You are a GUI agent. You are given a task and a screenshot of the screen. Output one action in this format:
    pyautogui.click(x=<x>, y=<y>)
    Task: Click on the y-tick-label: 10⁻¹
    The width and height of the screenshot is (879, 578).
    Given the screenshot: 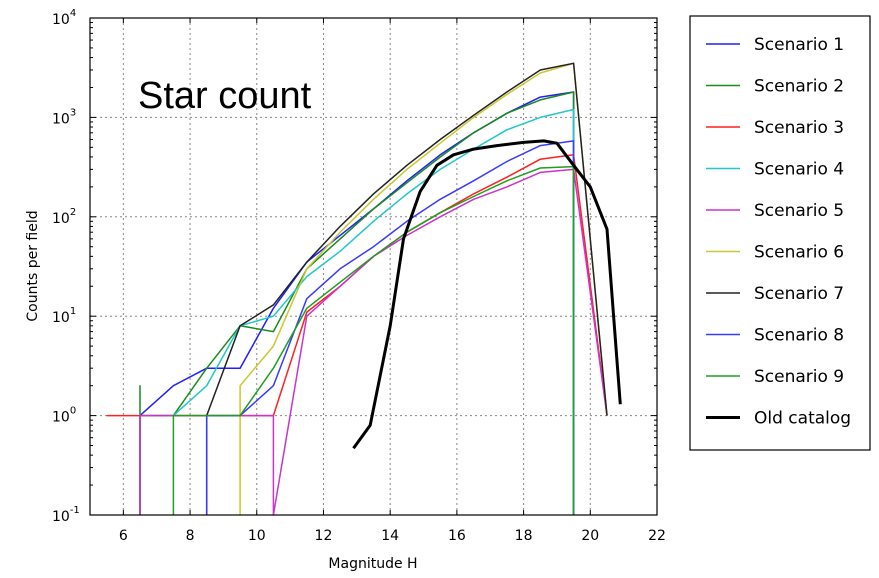 What is the action you would take?
    pyautogui.click(x=66, y=515)
    